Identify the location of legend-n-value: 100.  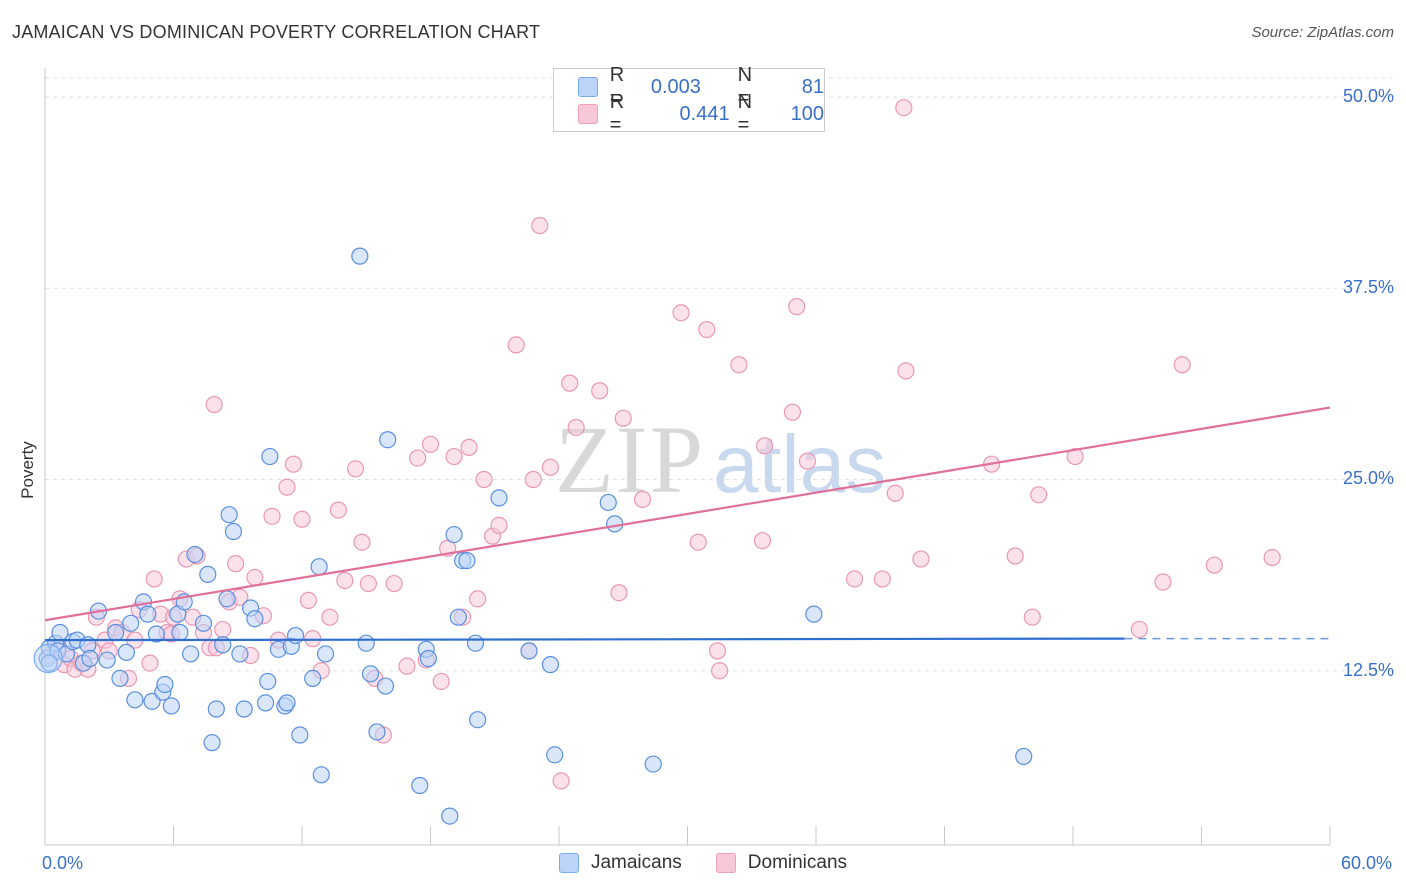
(807, 113).